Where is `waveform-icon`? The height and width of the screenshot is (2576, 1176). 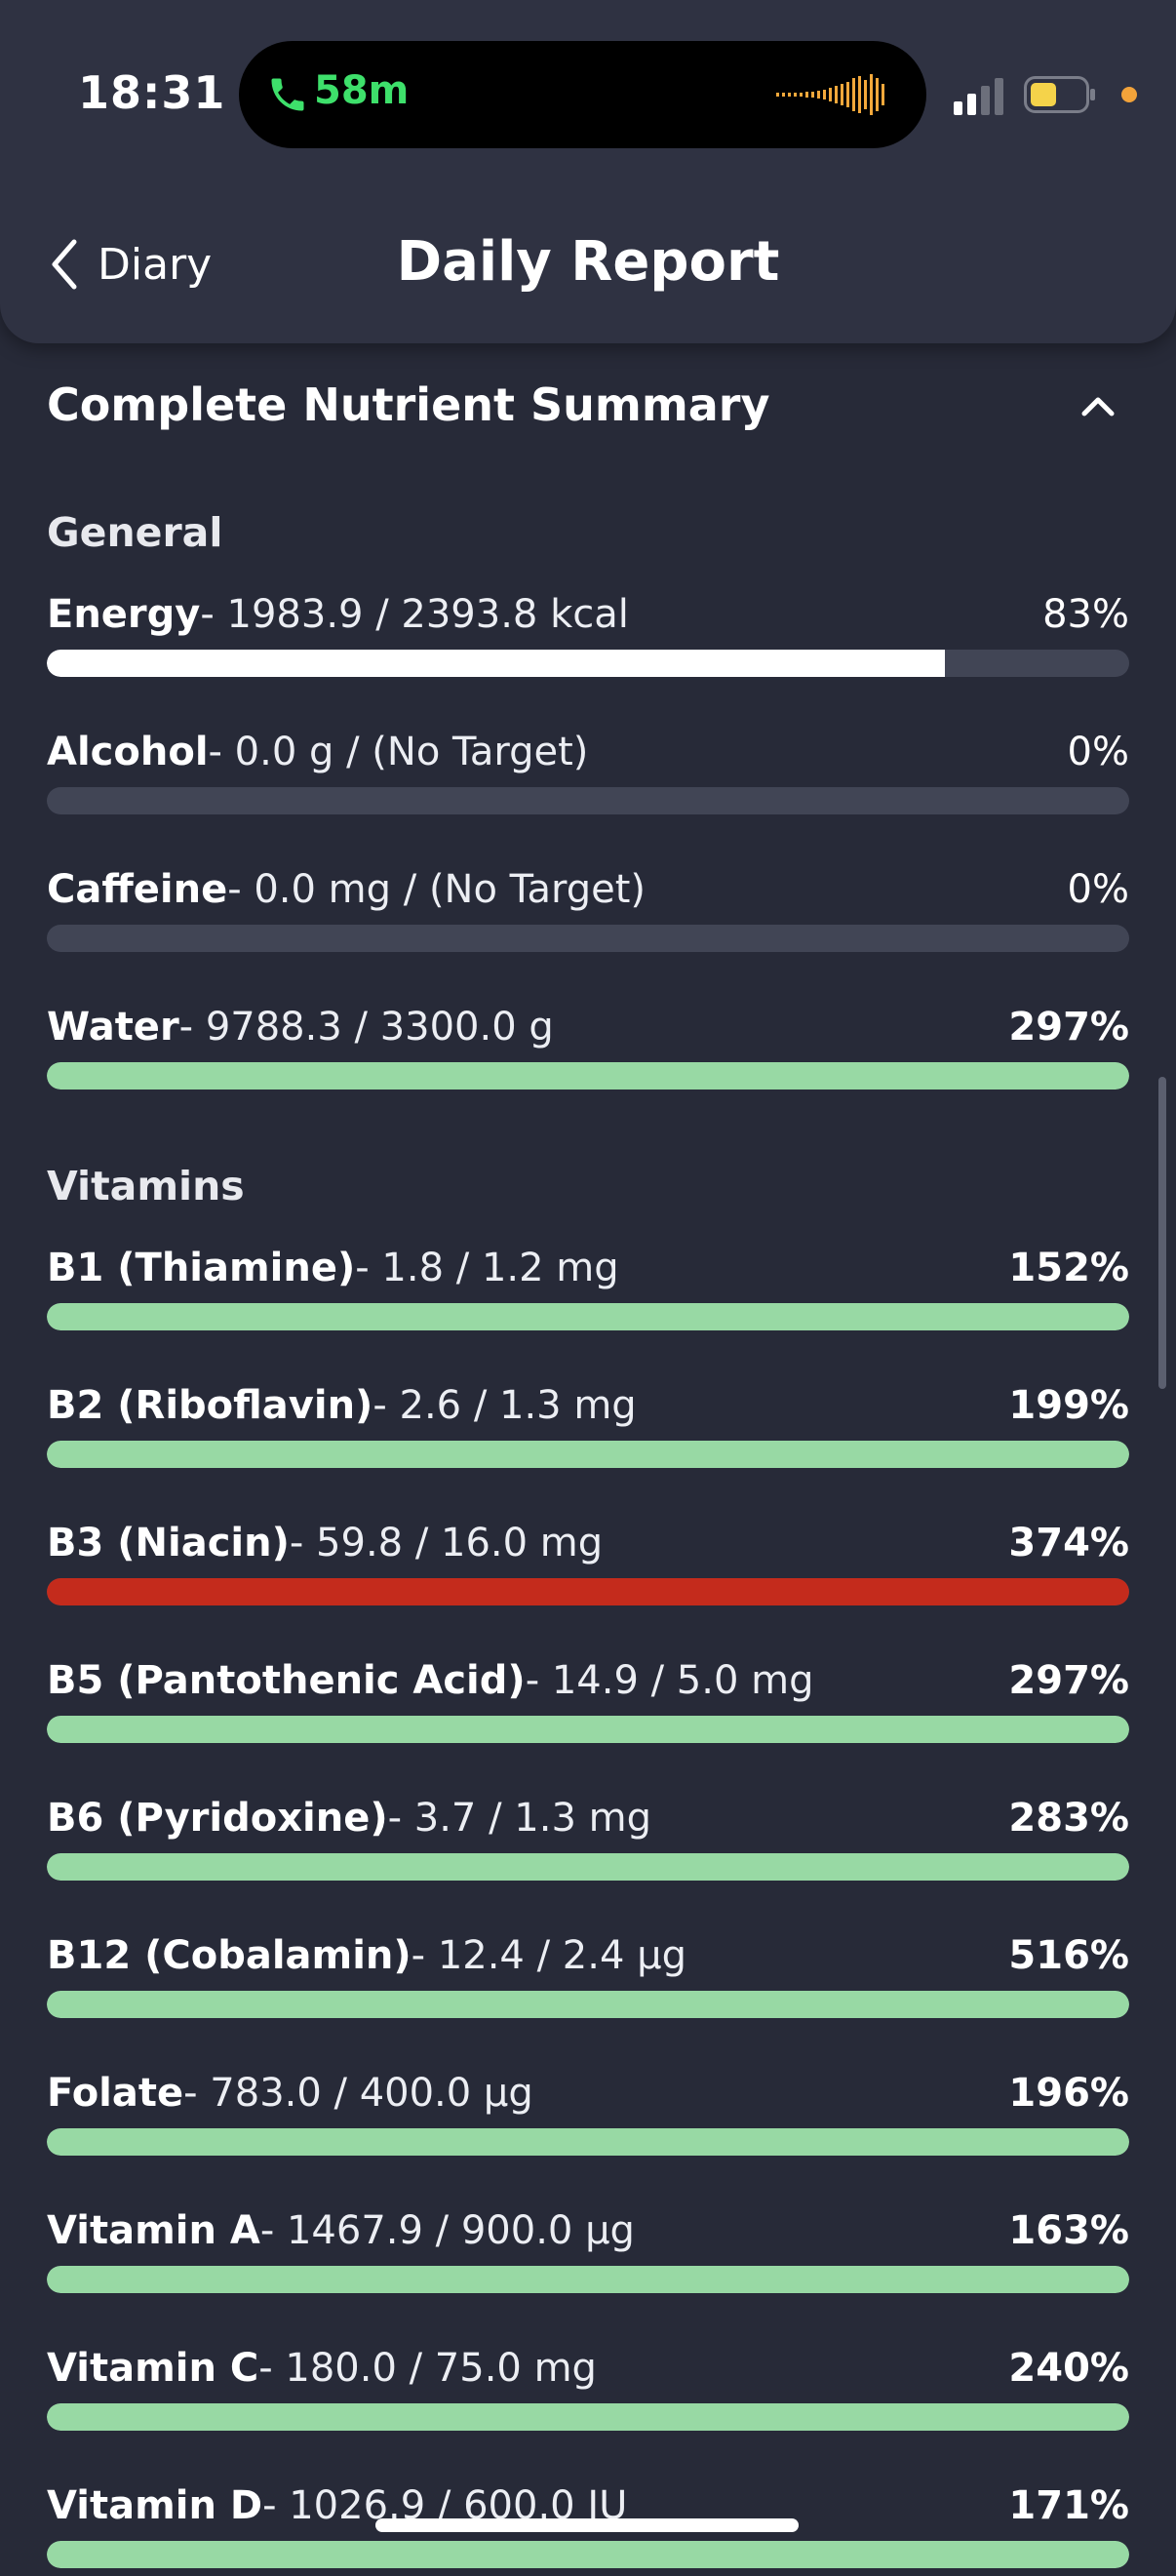 waveform-icon is located at coordinates (830, 94).